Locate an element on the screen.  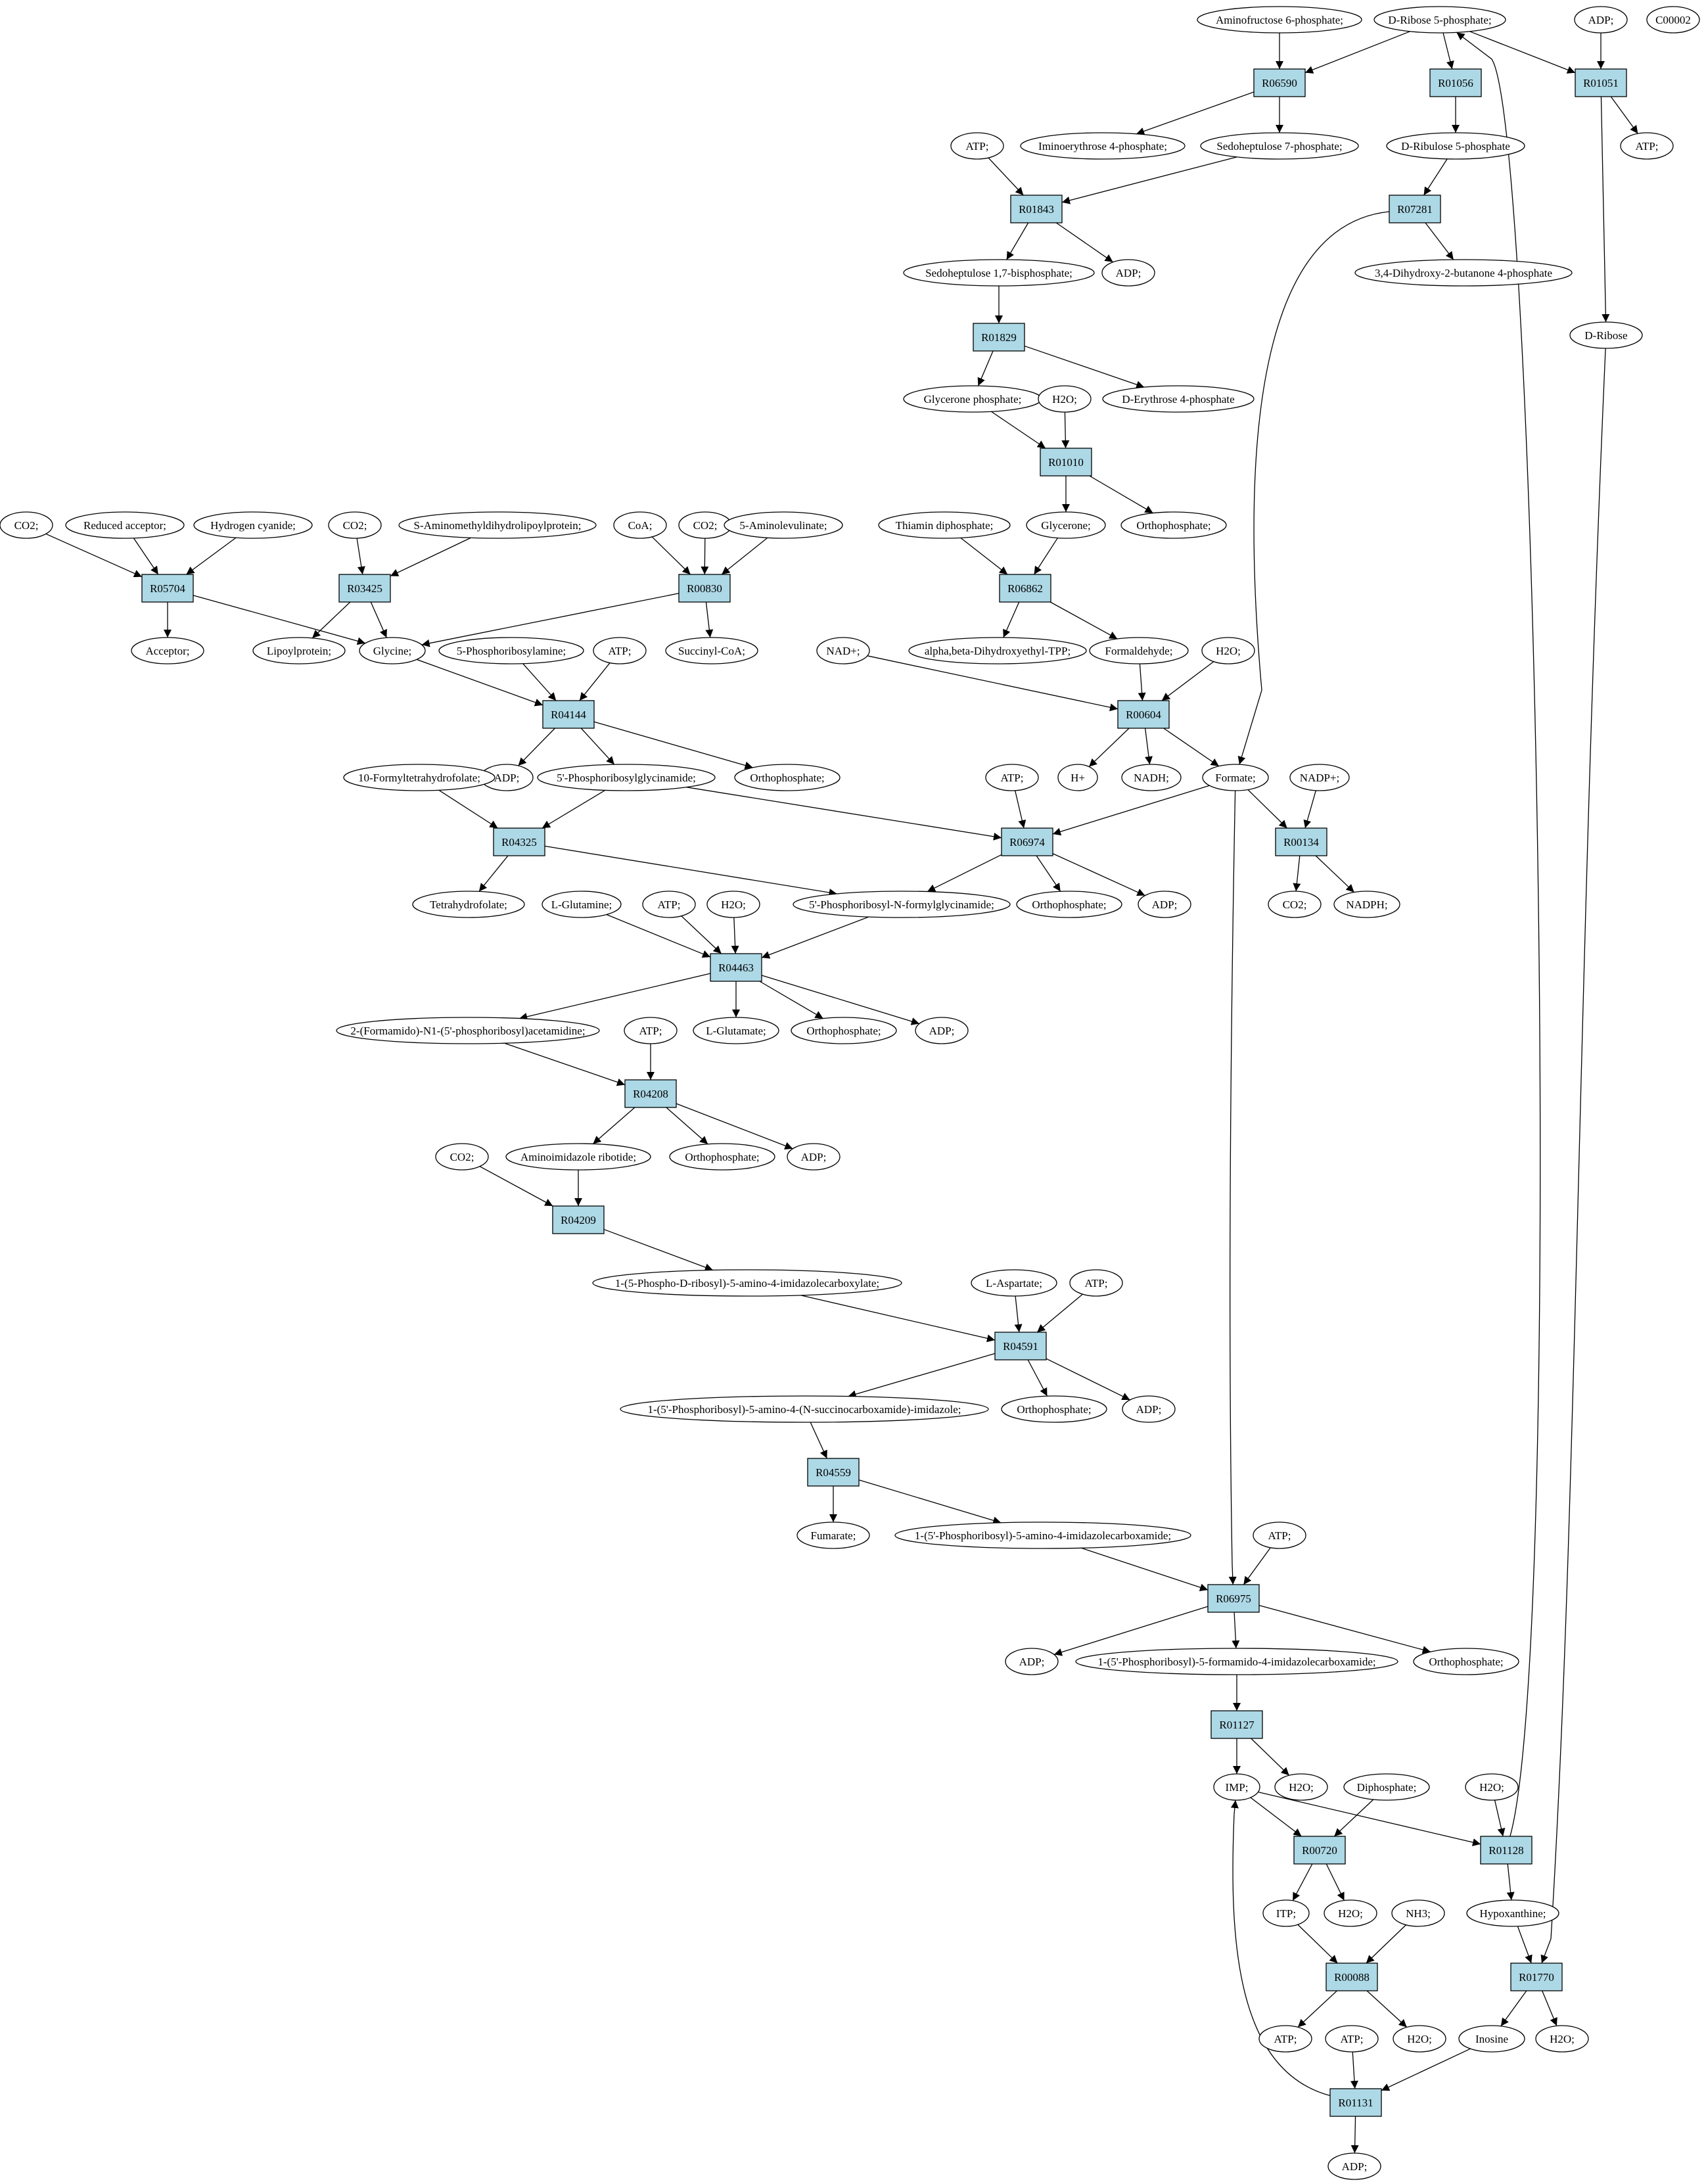
compound-node-s-aminomethyldihydrolipoylprotein: S-Aminomethyldihydrolipoylprotein; is located at coordinates (497, 525).